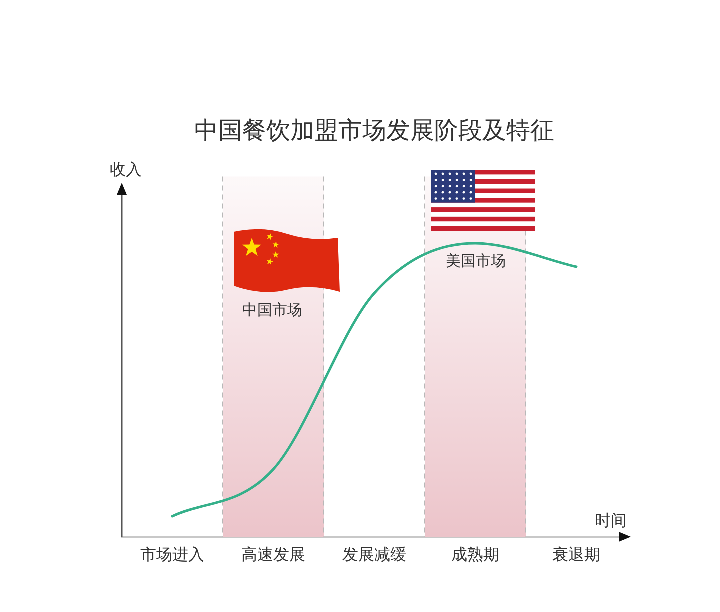  I want to click on annotation: 中国市场, so click(272, 309).